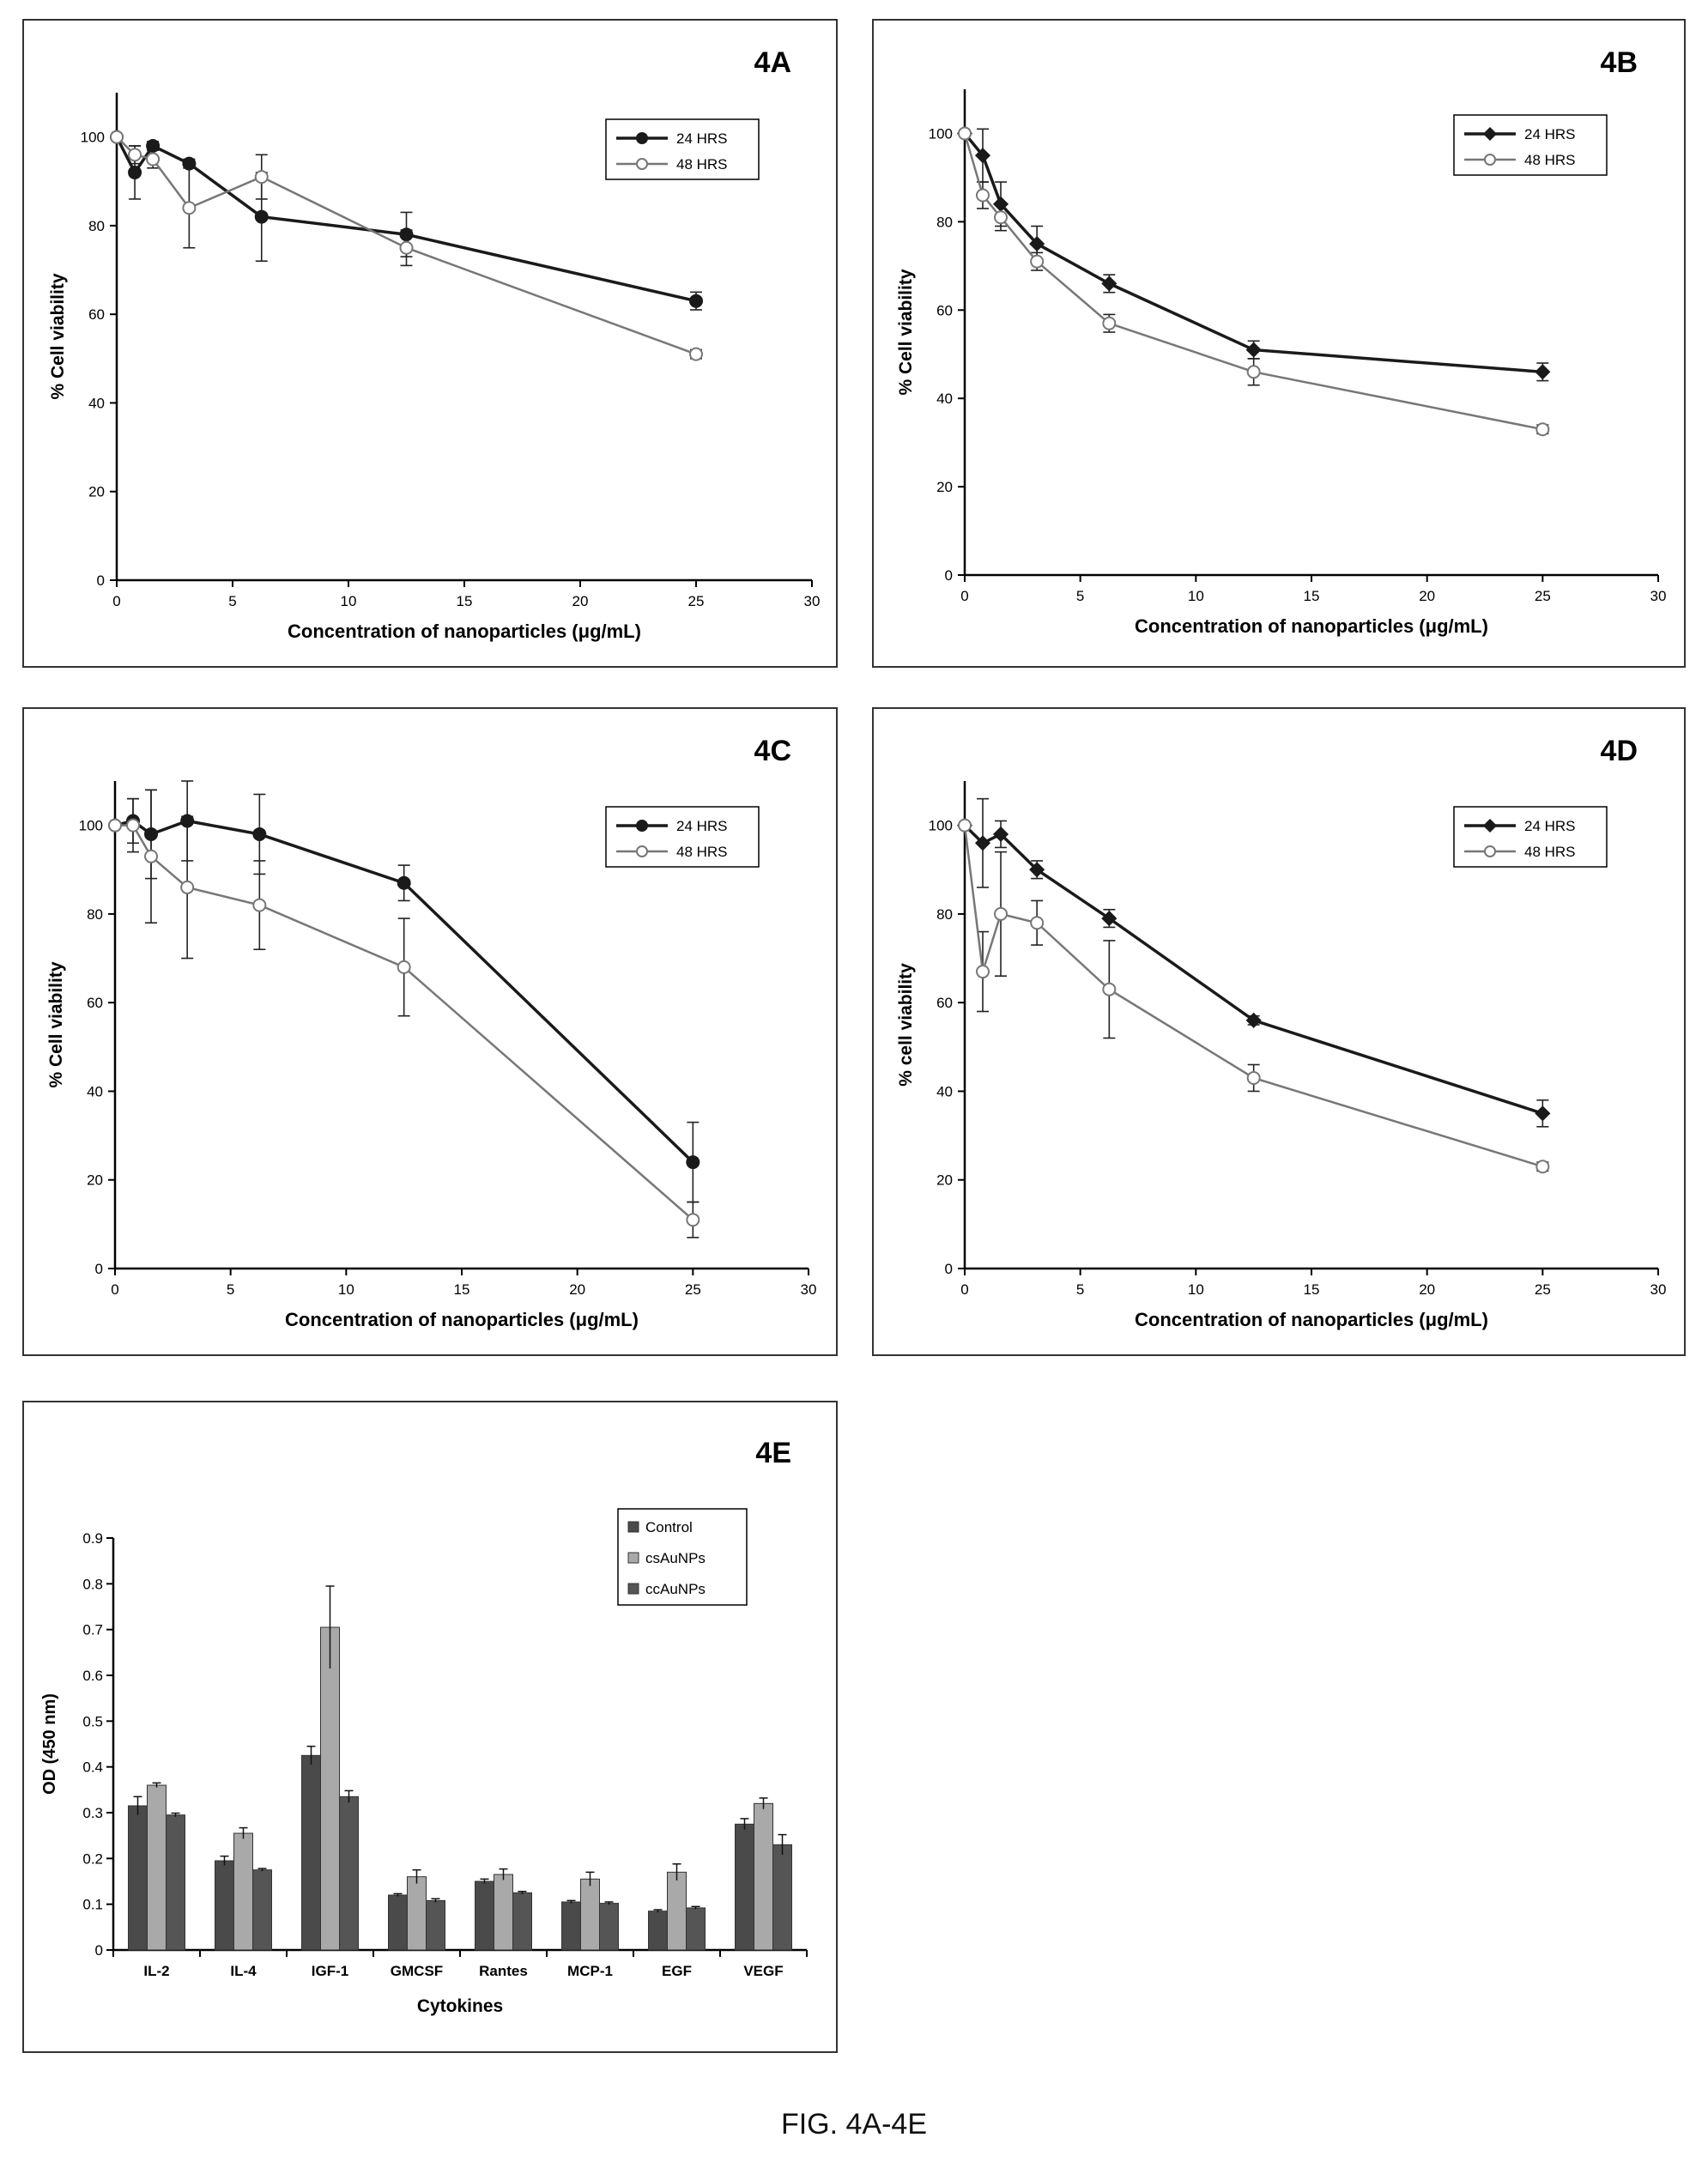  I want to click on y-tick-label: 0.9, so click(93, 1538).